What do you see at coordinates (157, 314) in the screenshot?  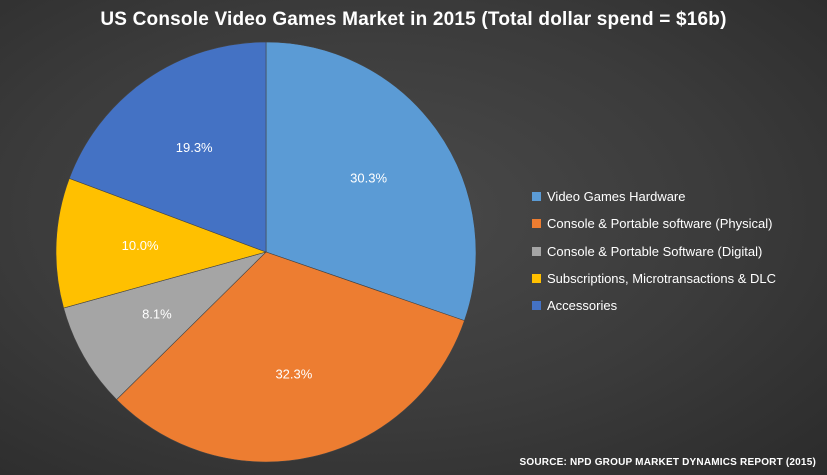 I see `data-label: 8.1%` at bounding box center [157, 314].